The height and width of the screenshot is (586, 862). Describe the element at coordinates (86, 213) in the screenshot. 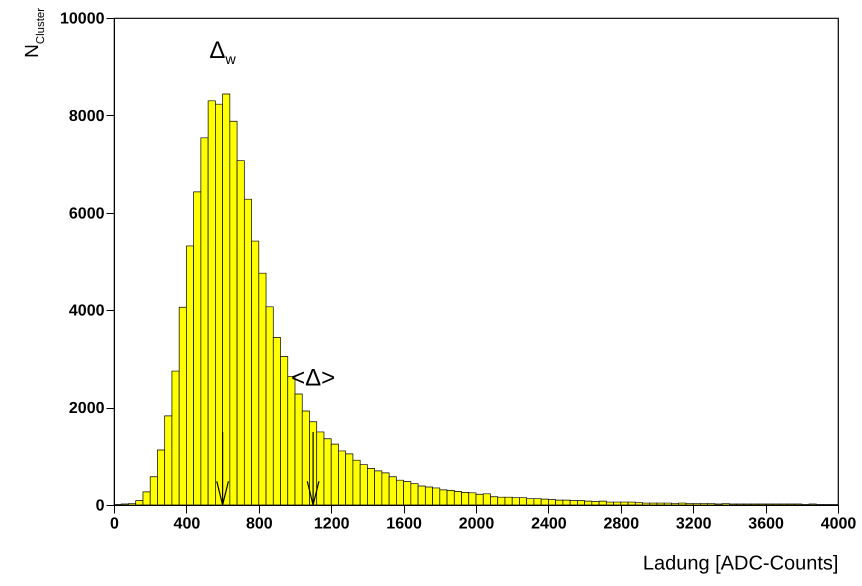

I see `y-tick-label: 6000` at that location.